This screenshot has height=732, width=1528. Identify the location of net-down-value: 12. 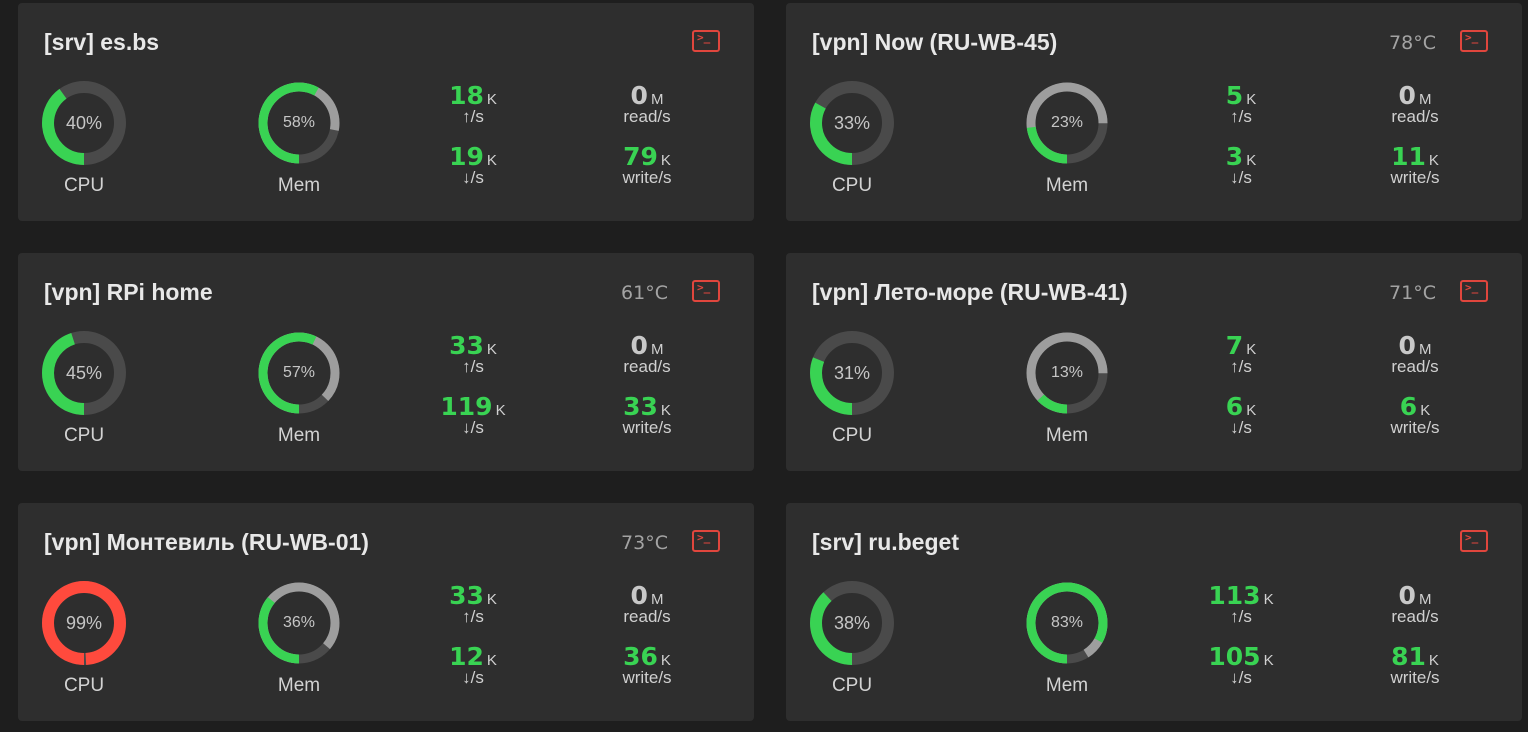
(466, 656).